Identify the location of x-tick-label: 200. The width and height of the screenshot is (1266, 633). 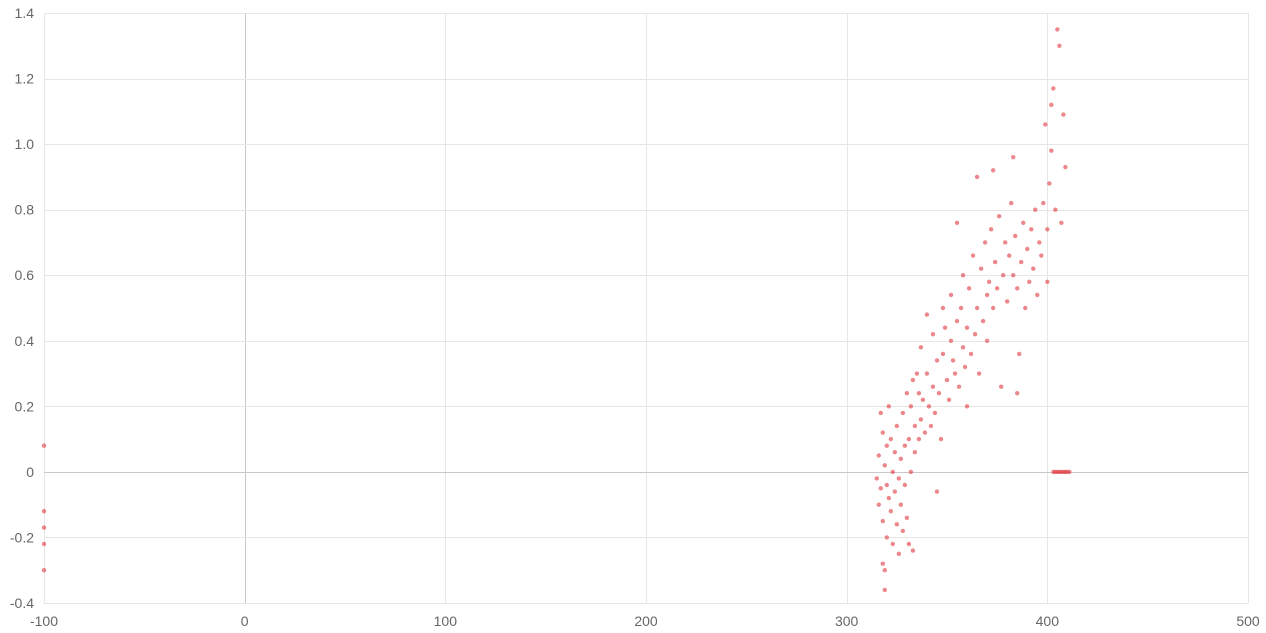
(646, 621).